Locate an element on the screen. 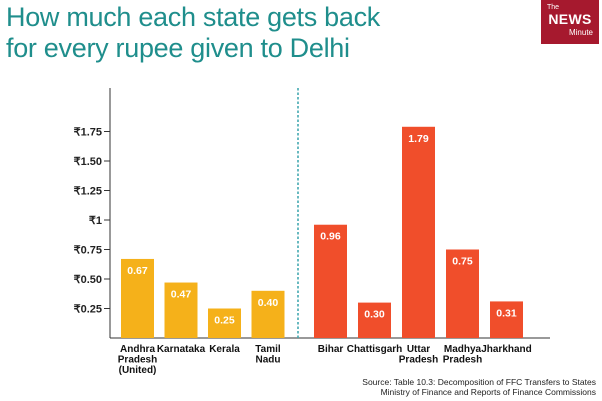 The width and height of the screenshot is (602, 401). bar-value-label: 0.47 is located at coordinates (181, 295).